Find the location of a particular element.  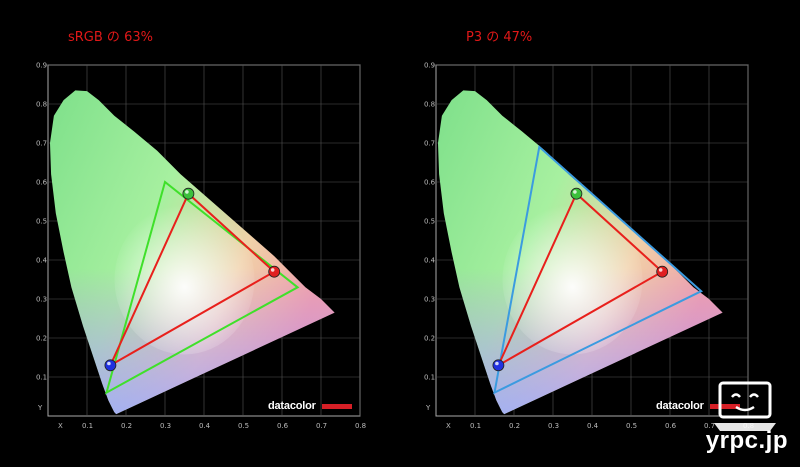

watermark-text: yrpc.jp is located at coordinates (746, 440).